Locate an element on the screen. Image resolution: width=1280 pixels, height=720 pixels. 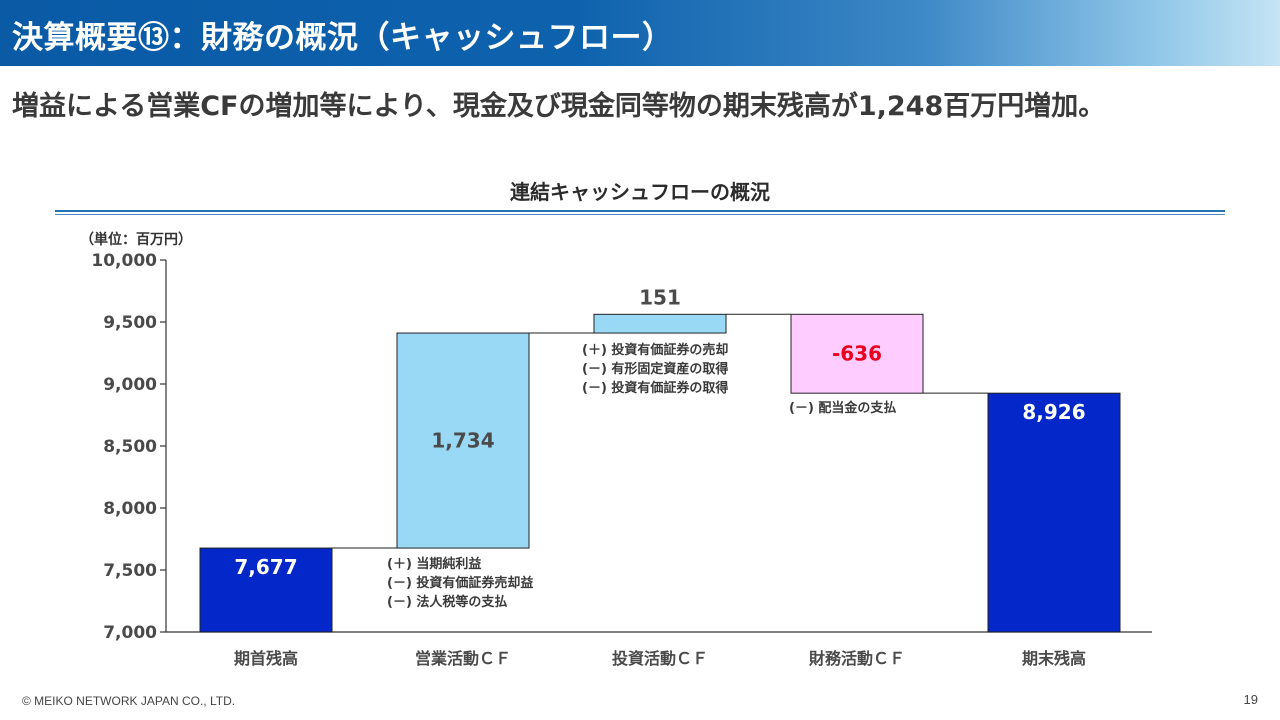
y-tick-label: 7,000 is located at coordinates (130, 633).